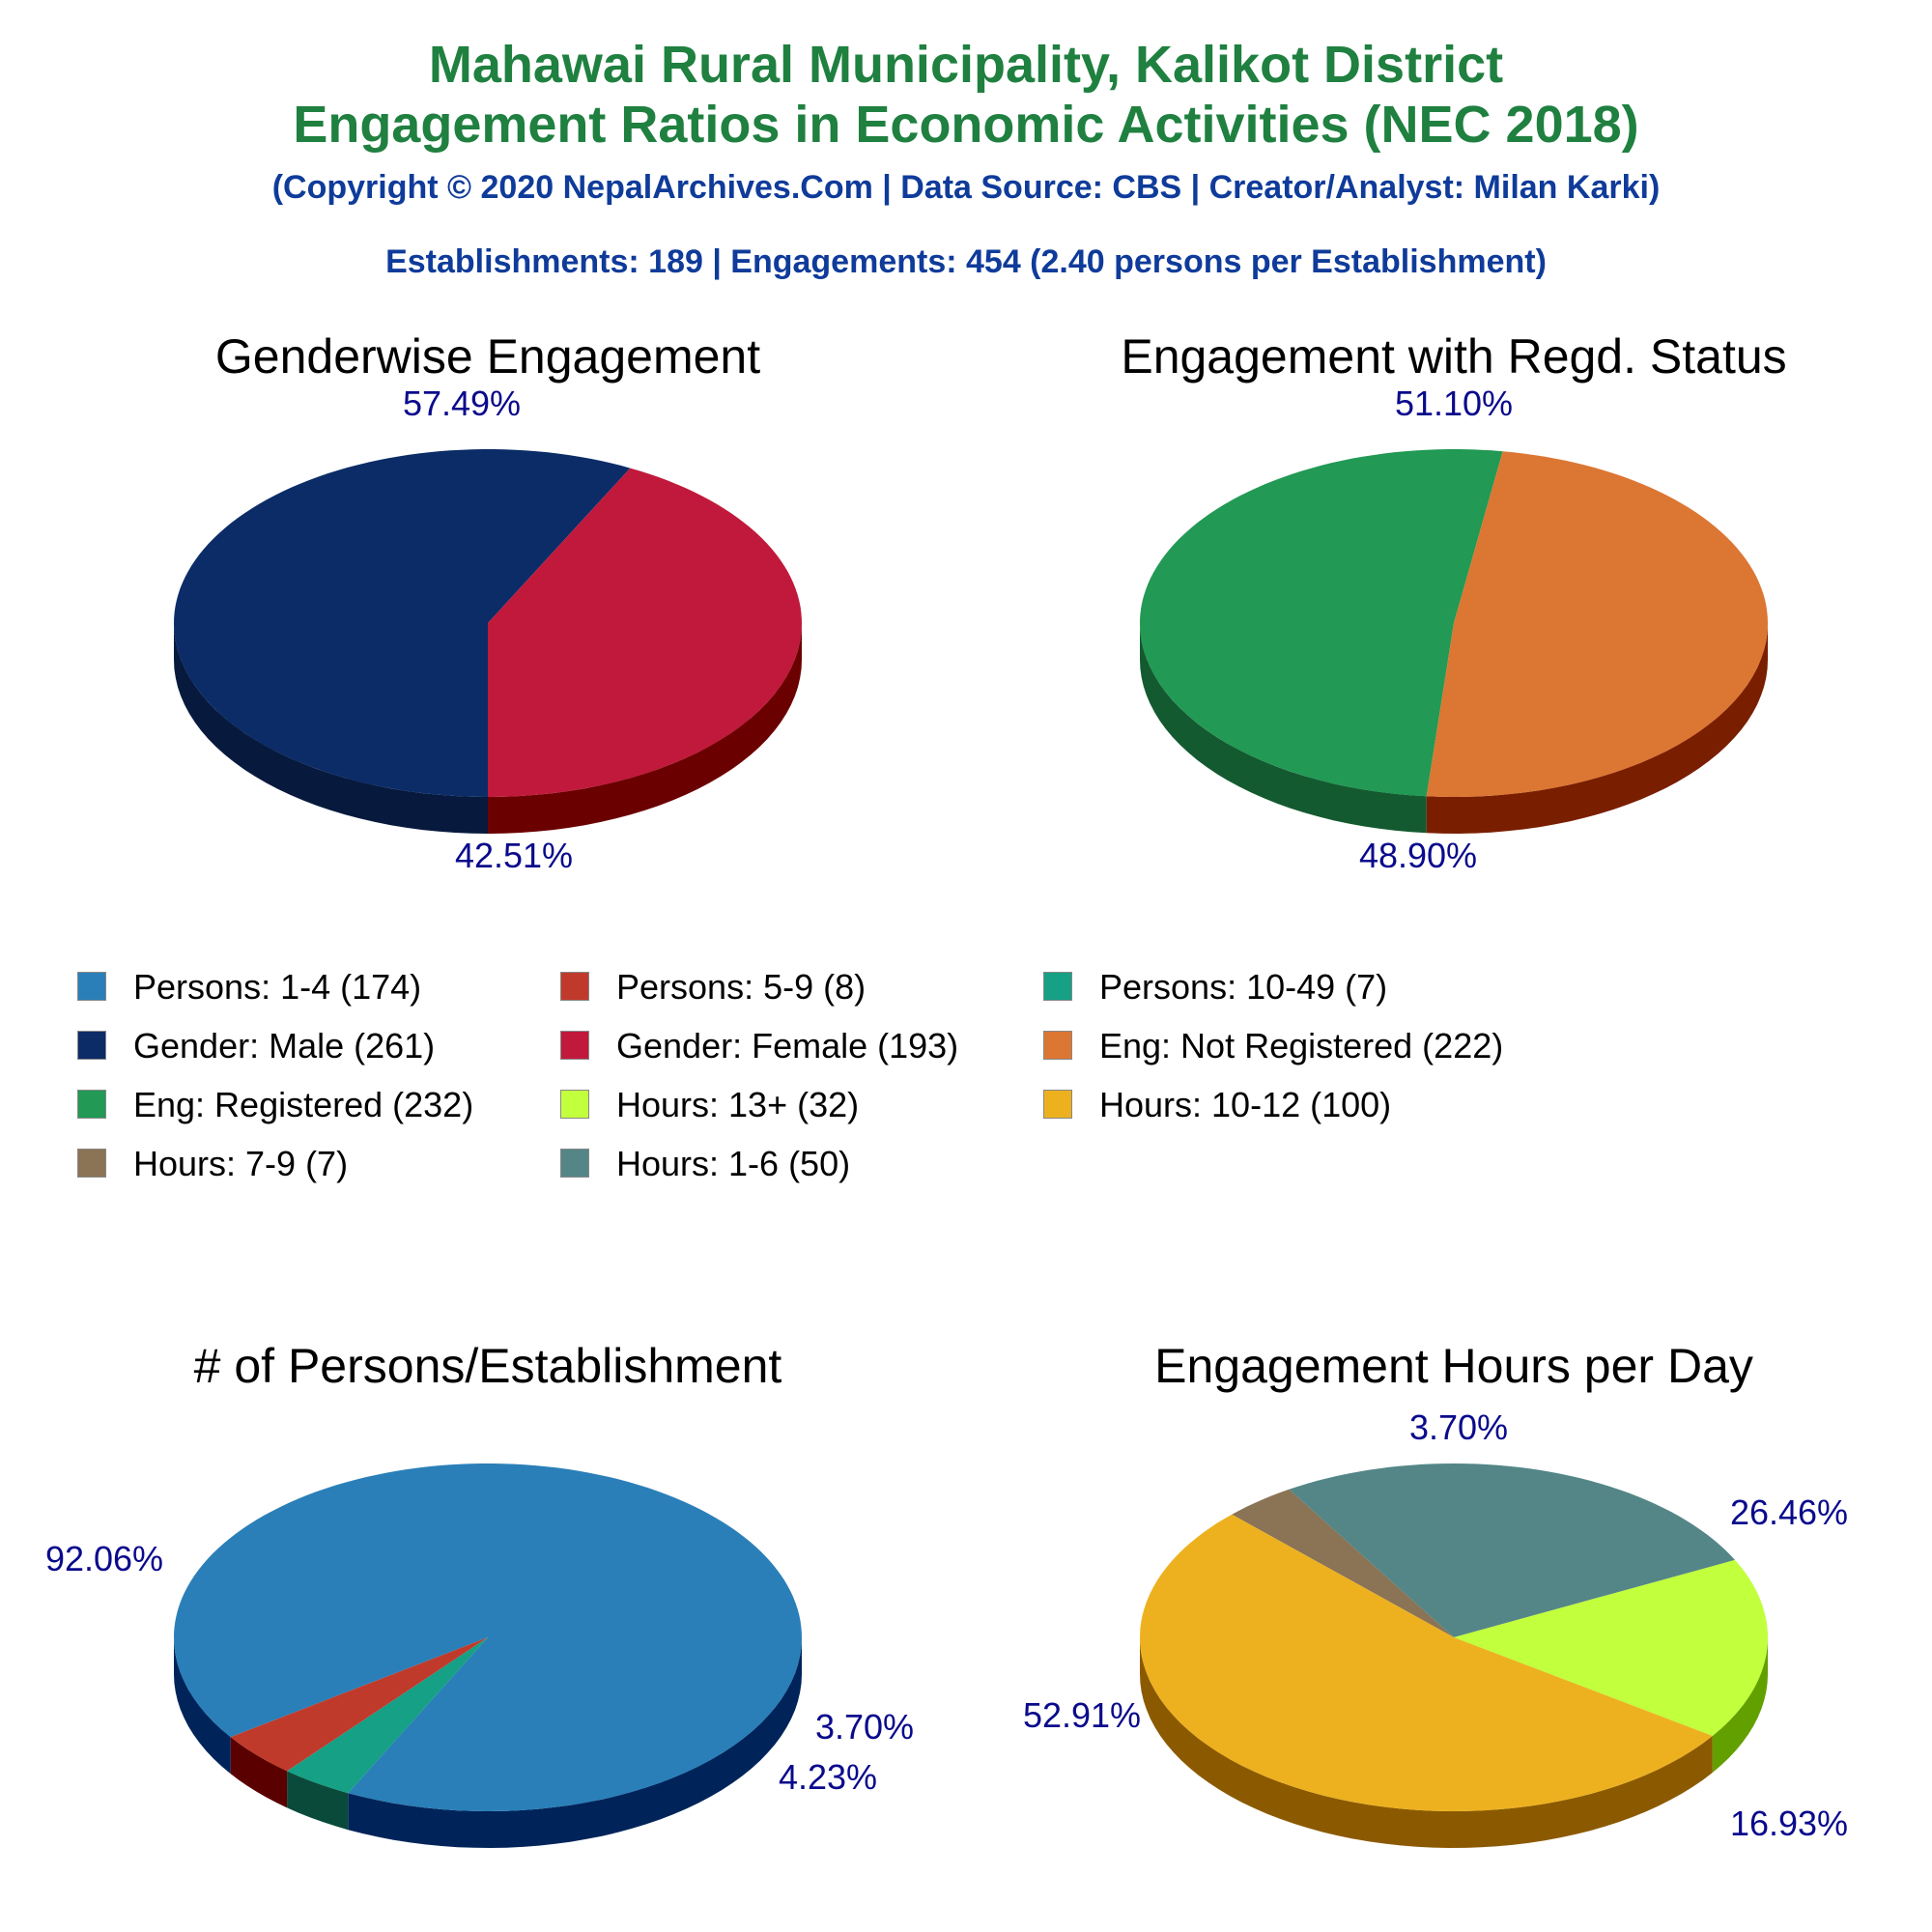  What do you see at coordinates (1454, 403) in the screenshot?
I see `pie-label-1-0: 51.10%` at bounding box center [1454, 403].